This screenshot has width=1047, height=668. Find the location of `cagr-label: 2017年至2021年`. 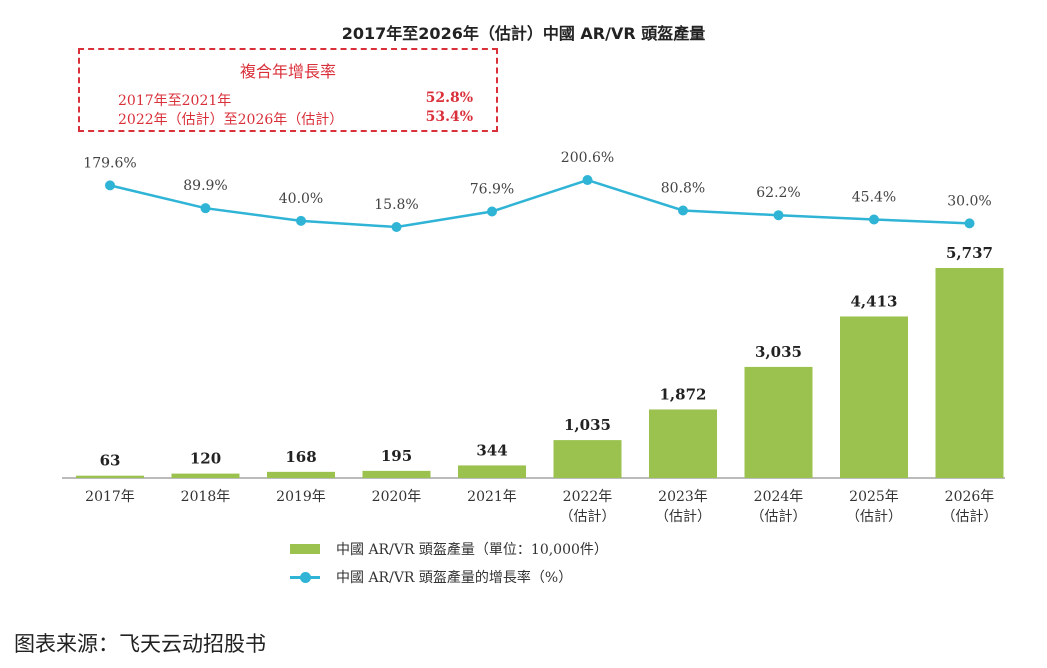

cagr-label: 2017年至2021年 is located at coordinates (175, 101).